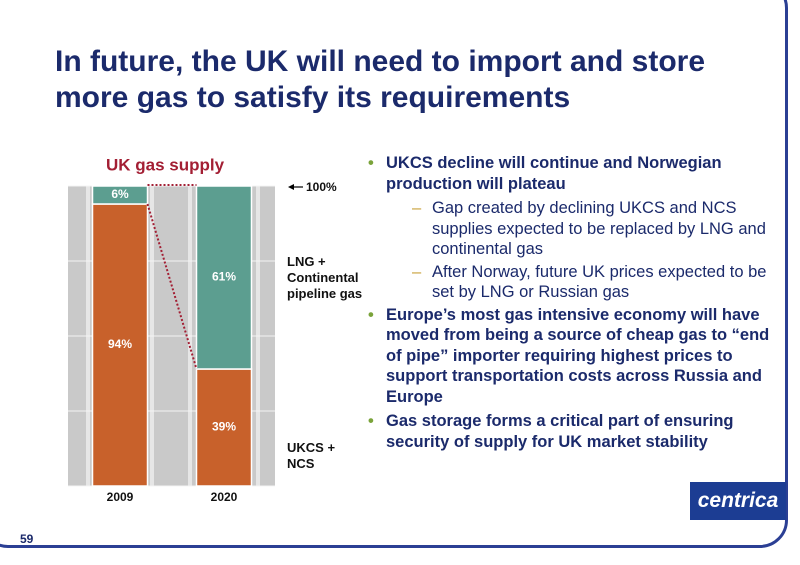 This screenshot has height=565, width=800. What do you see at coordinates (738, 501) in the screenshot?
I see `logo: centrica` at bounding box center [738, 501].